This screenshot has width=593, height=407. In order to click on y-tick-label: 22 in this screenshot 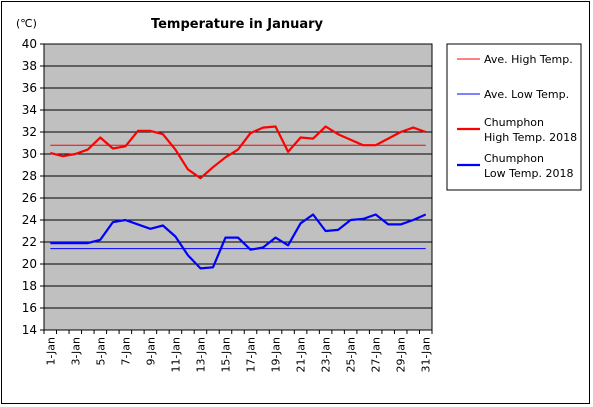, I will do `click(29, 242)`.